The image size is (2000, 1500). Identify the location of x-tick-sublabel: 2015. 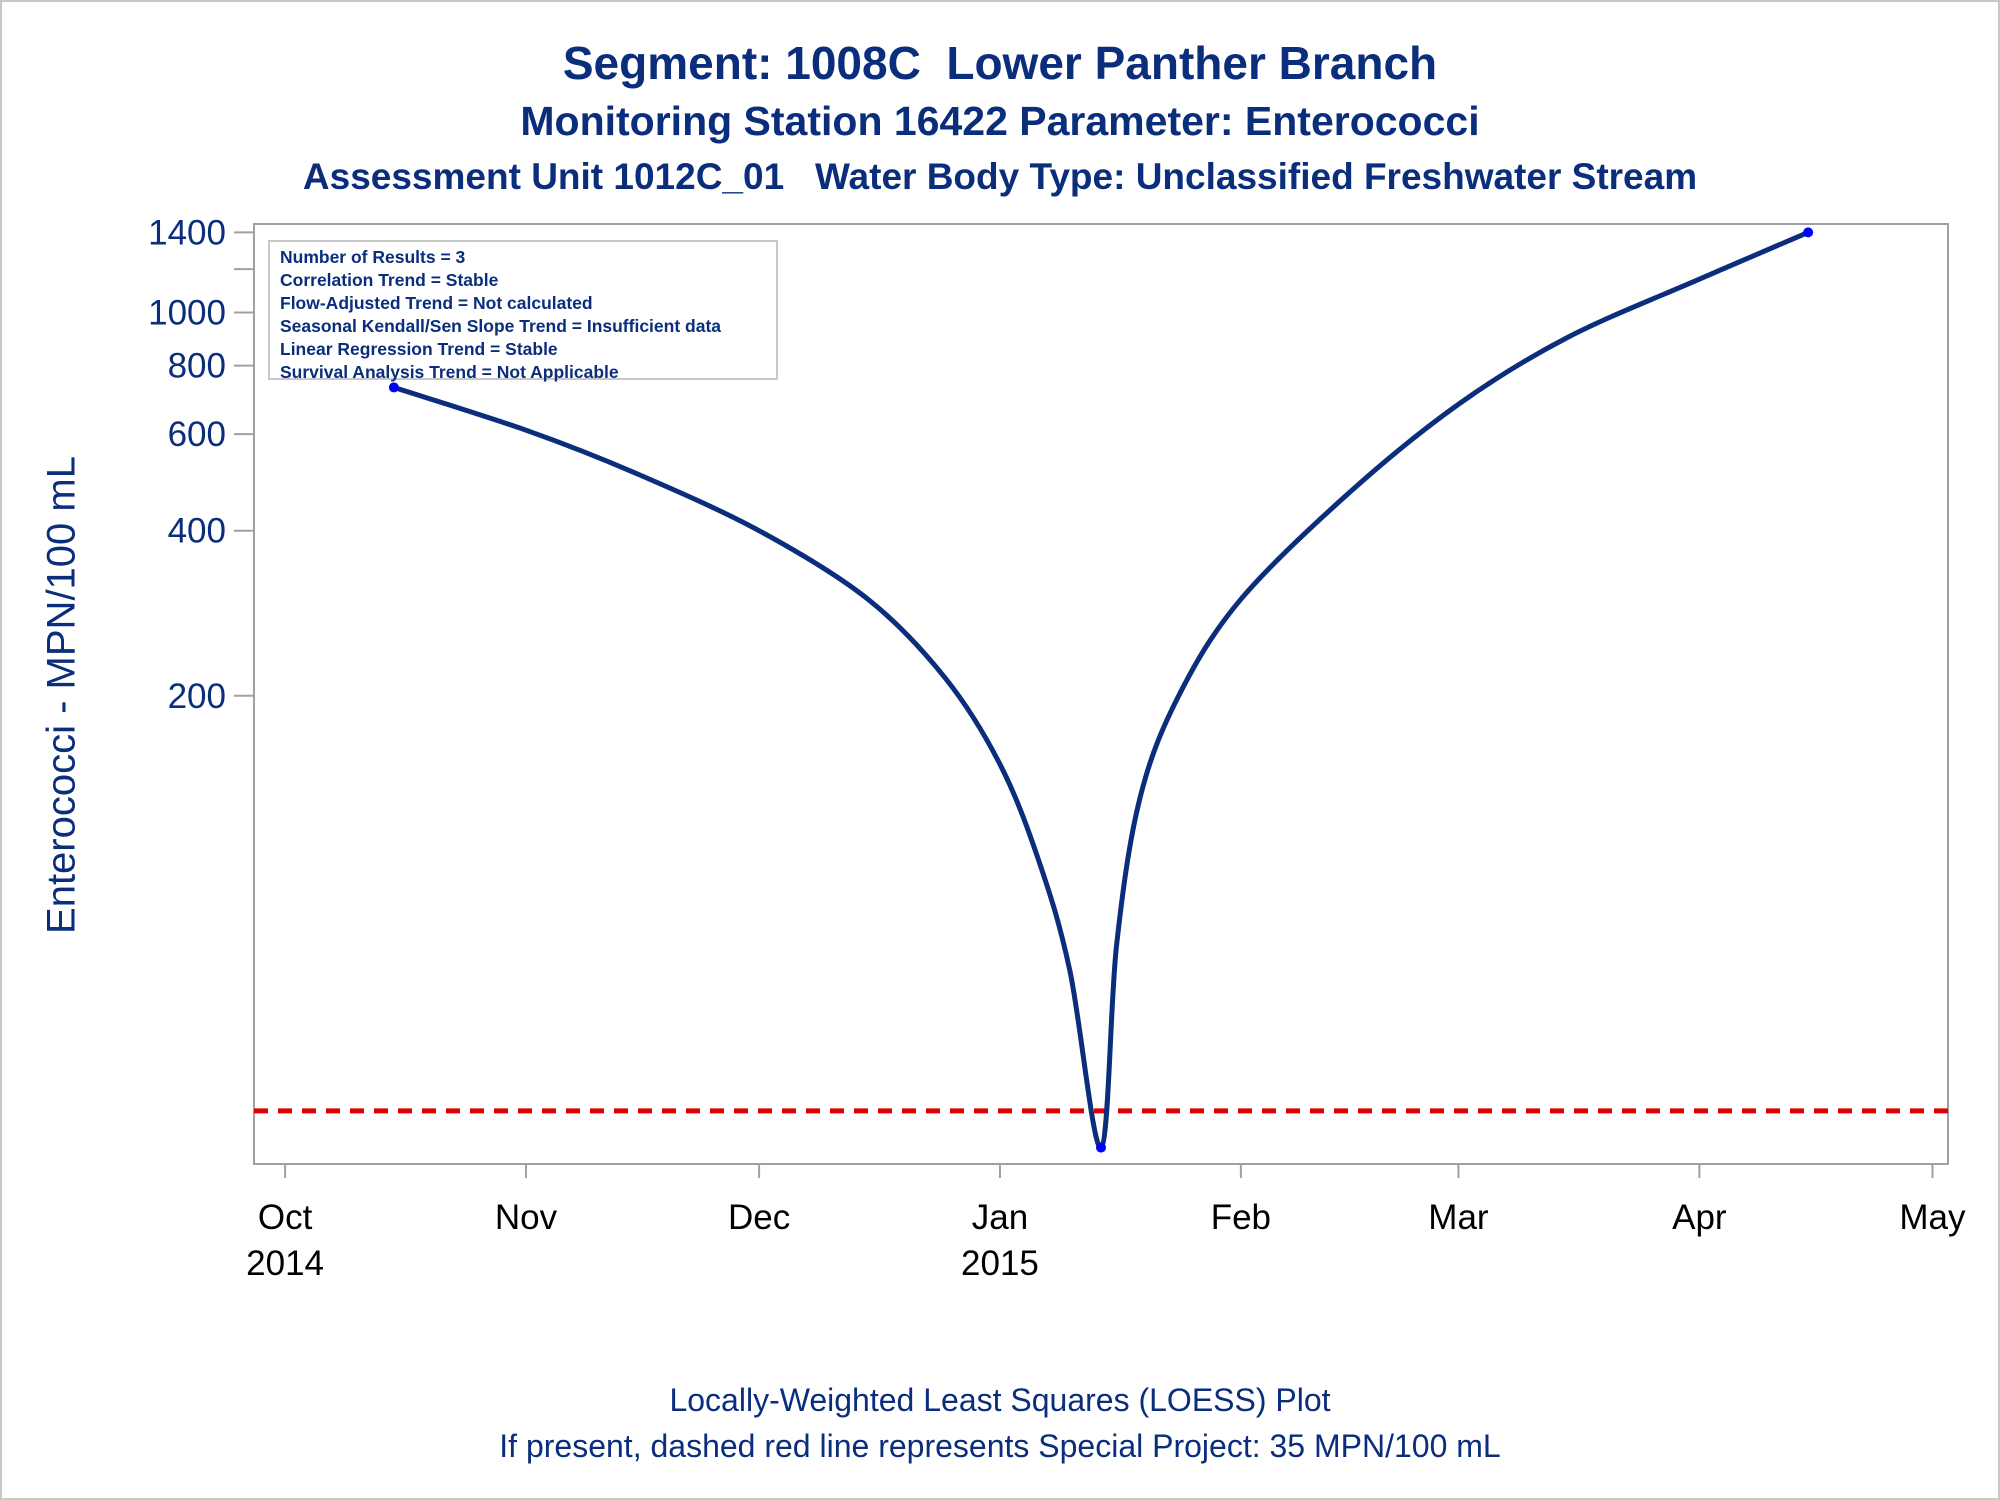
(1000, 1263).